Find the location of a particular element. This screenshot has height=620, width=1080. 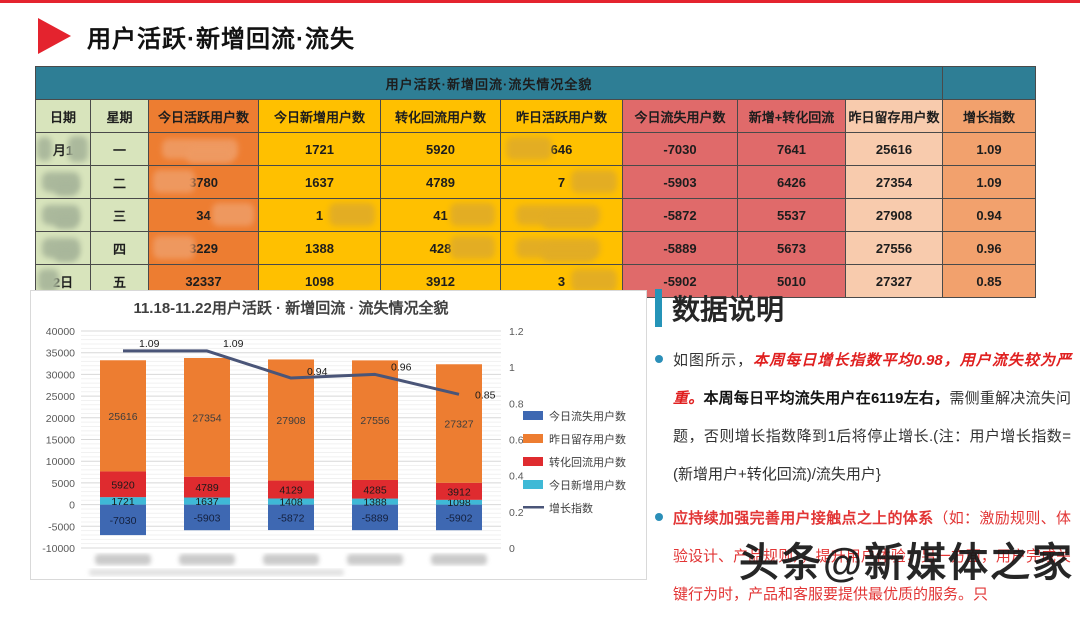

cell-value: 1 is located at coordinates (319, 215).